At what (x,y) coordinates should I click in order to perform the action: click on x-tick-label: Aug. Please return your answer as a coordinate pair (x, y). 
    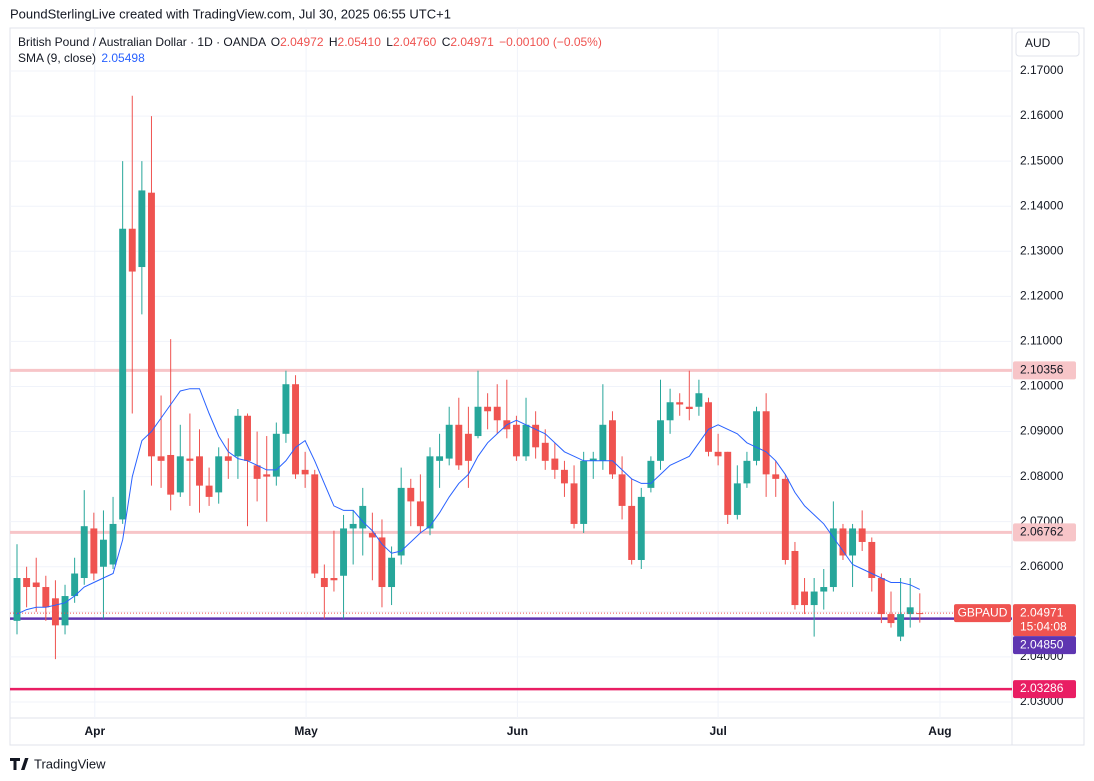
    Looking at the image, I should click on (939, 731).